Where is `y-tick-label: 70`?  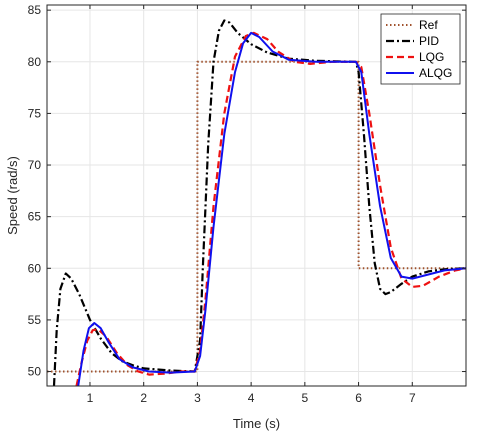 y-tick-label: 70 is located at coordinates (35, 165).